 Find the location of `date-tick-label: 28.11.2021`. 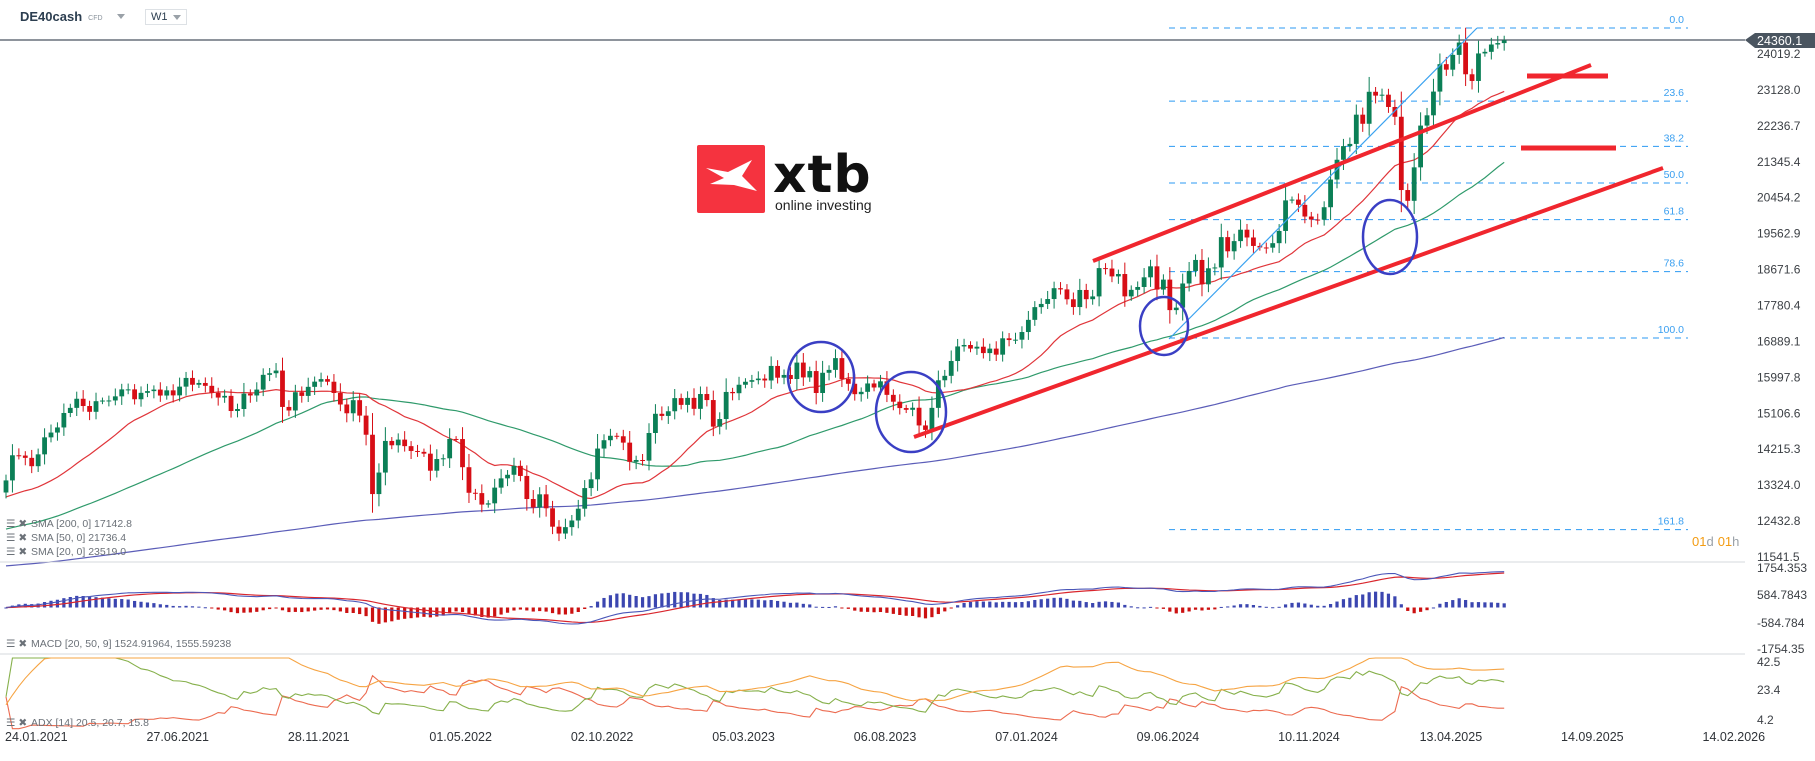

date-tick-label: 28.11.2021 is located at coordinates (319, 737).